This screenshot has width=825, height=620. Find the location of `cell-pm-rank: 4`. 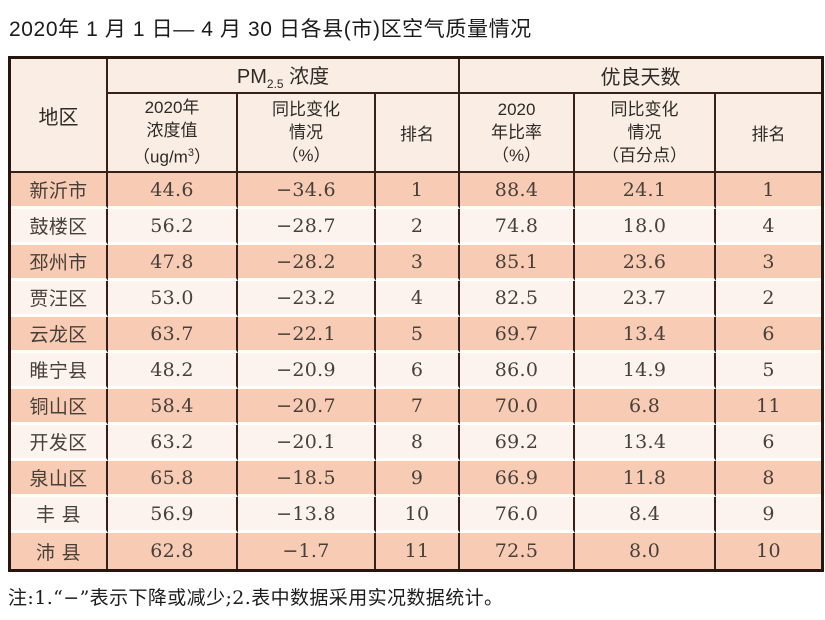

cell-pm-rank: 4 is located at coordinates (418, 299).